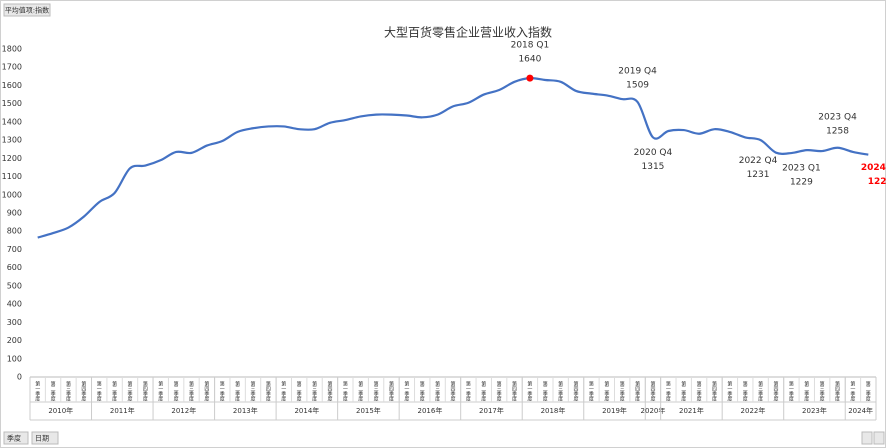  What do you see at coordinates (14, 322) in the screenshot?
I see `y-tick-label: 300` at bounding box center [14, 322].